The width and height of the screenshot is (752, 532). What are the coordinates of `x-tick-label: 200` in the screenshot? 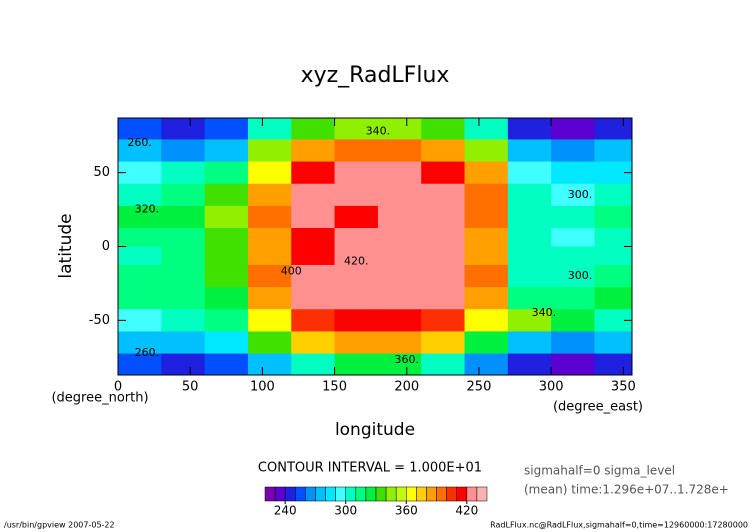 It's located at (406, 387).